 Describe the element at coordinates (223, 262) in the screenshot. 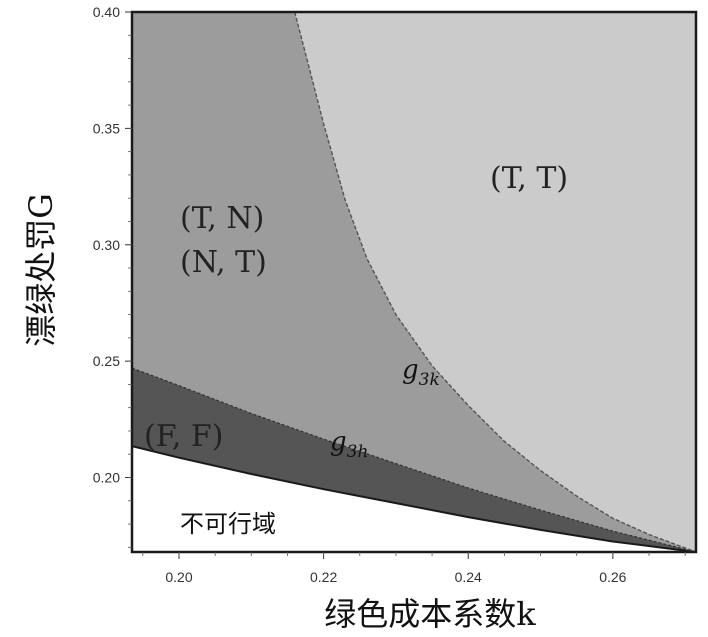

I see `label-nt: (N, T)` at that location.